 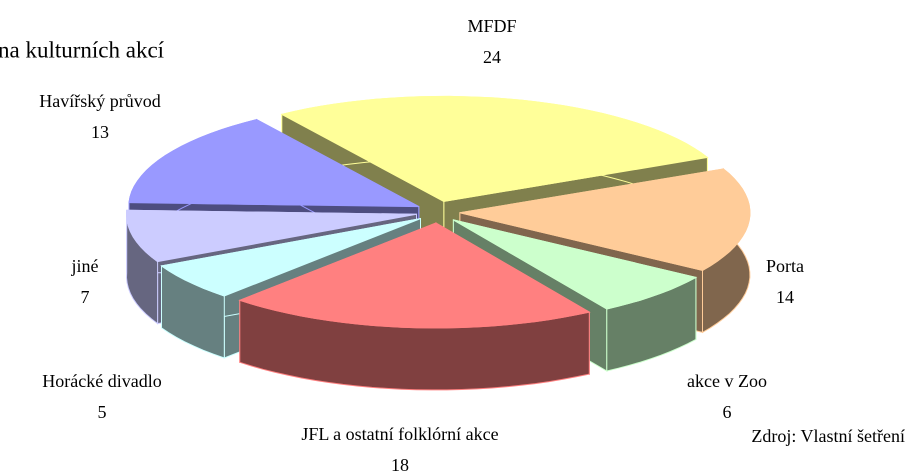 What do you see at coordinates (102, 412) in the screenshot?
I see `slice-value: 5` at bounding box center [102, 412].